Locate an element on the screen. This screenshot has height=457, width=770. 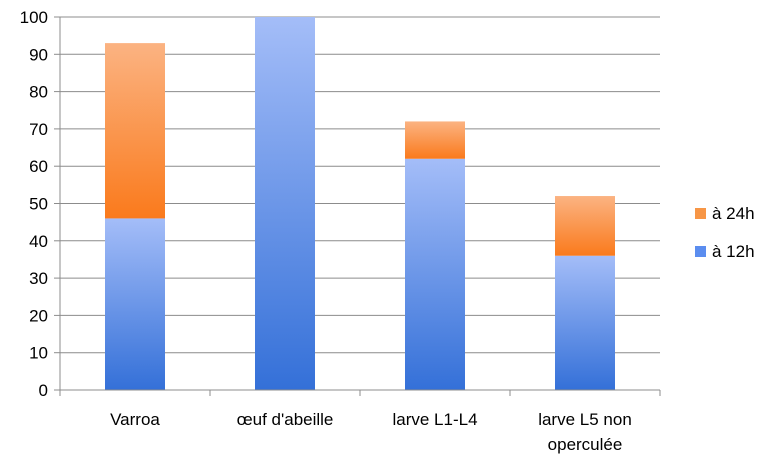
x-category-label: larve L1-L4 is located at coordinates (434, 419).